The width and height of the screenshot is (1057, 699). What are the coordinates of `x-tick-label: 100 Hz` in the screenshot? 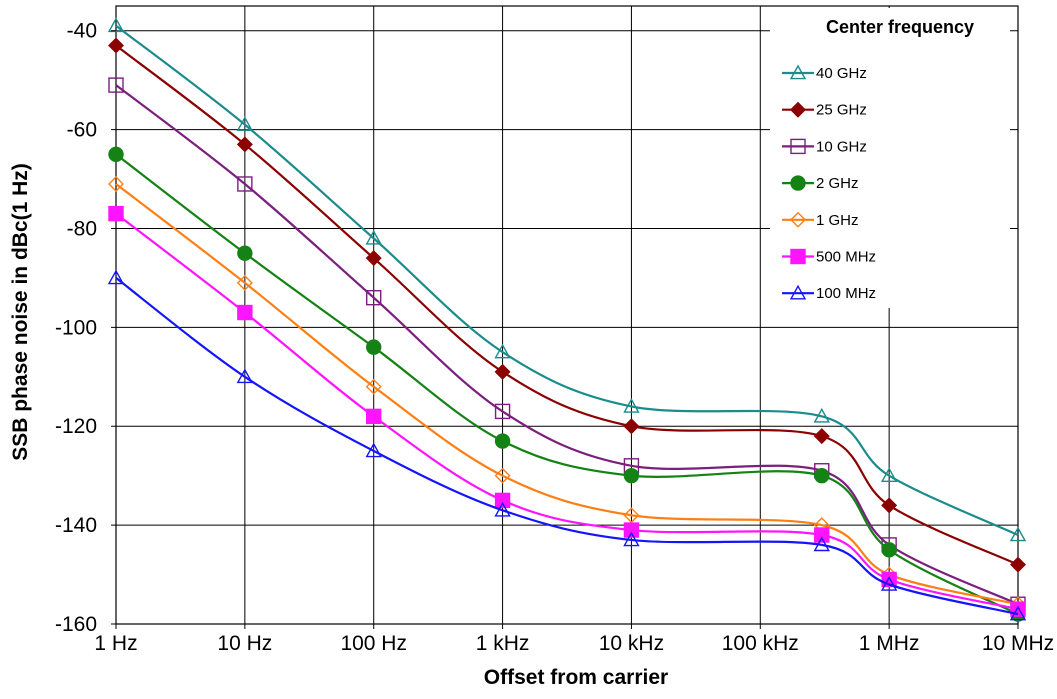 It's located at (373, 643).